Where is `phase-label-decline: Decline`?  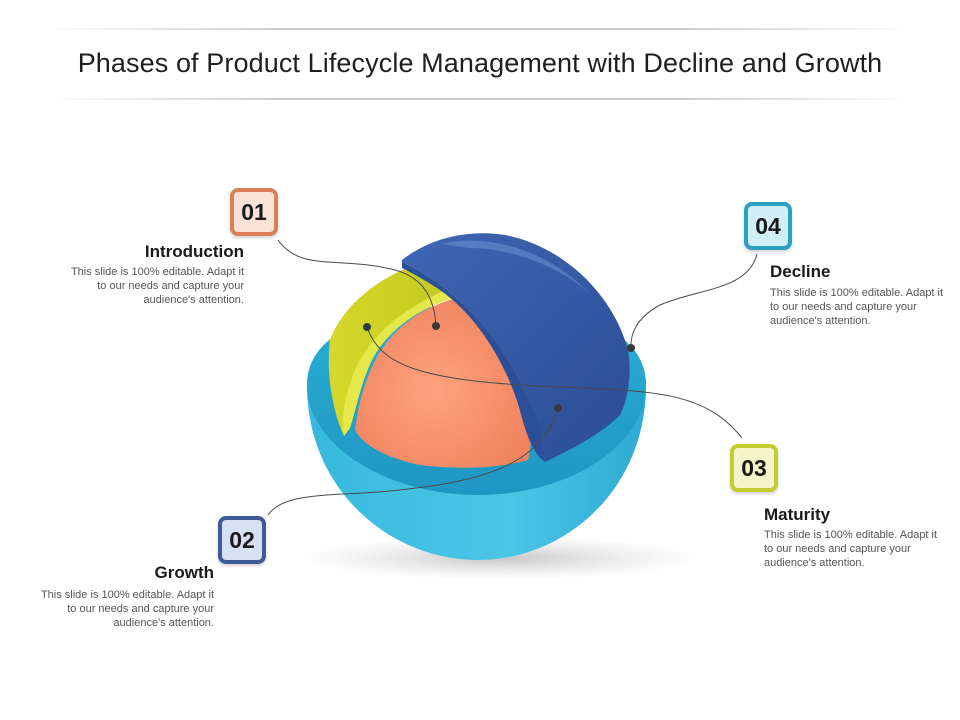
phase-label-decline: Decline is located at coordinates (800, 271).